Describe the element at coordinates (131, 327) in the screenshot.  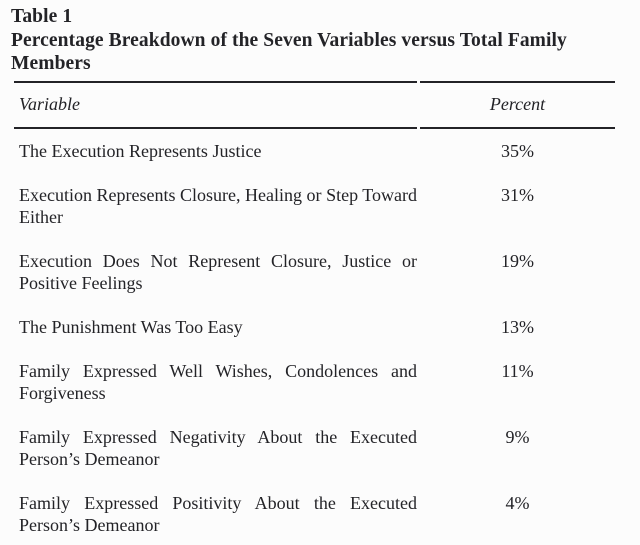
I see `variable-cell: The Punishment Was Too Easy` at that location.